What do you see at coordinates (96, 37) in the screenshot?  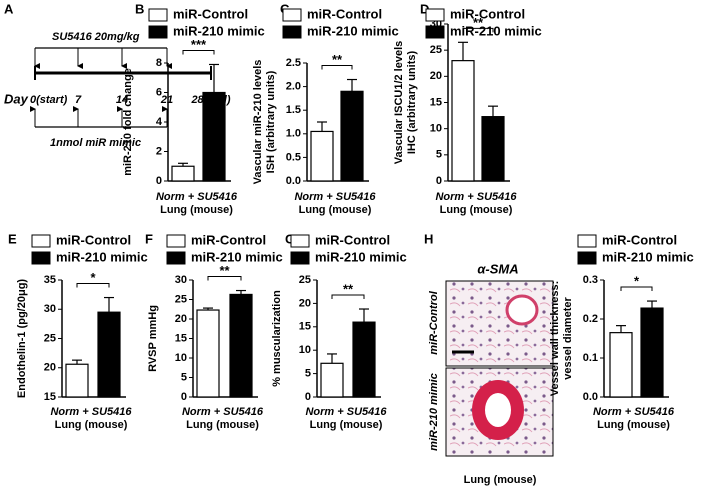 I see `dose-label: SU5416 20mg/kg` at bounding box center [96, 37].